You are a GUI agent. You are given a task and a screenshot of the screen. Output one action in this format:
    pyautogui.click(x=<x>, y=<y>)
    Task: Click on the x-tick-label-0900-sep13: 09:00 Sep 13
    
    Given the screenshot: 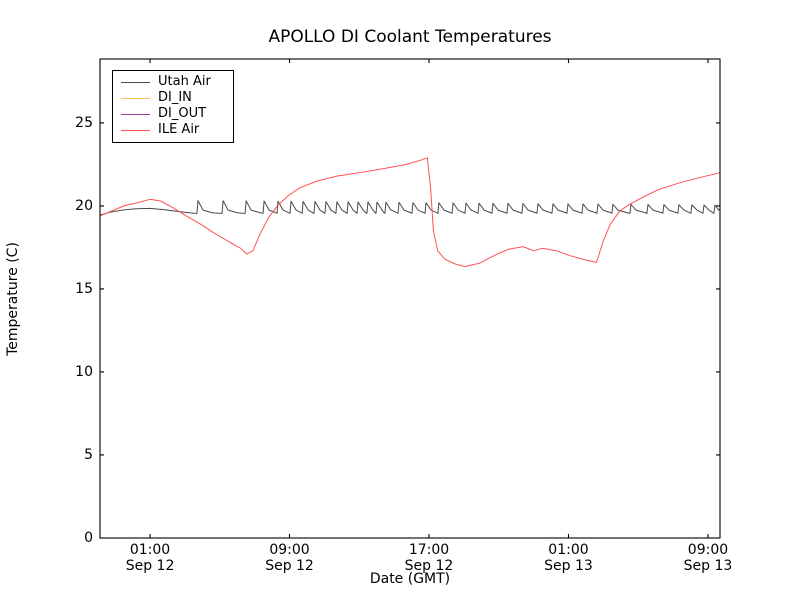 What is the action you would take?
    pyautogui.click(x=708, y=558)
    